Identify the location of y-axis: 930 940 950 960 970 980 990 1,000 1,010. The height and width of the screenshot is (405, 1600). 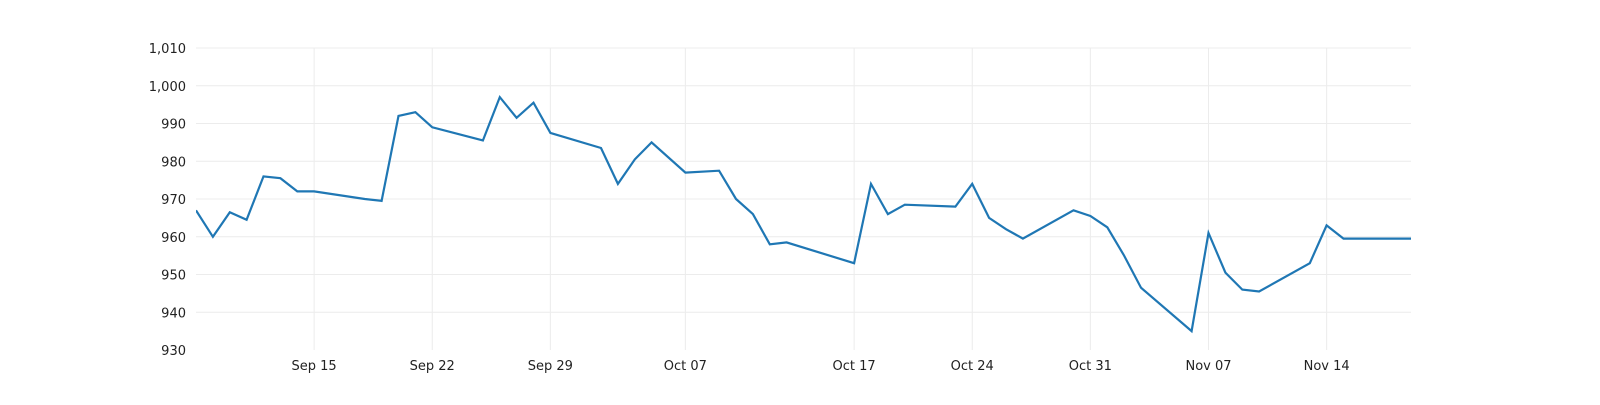
(167, 200).